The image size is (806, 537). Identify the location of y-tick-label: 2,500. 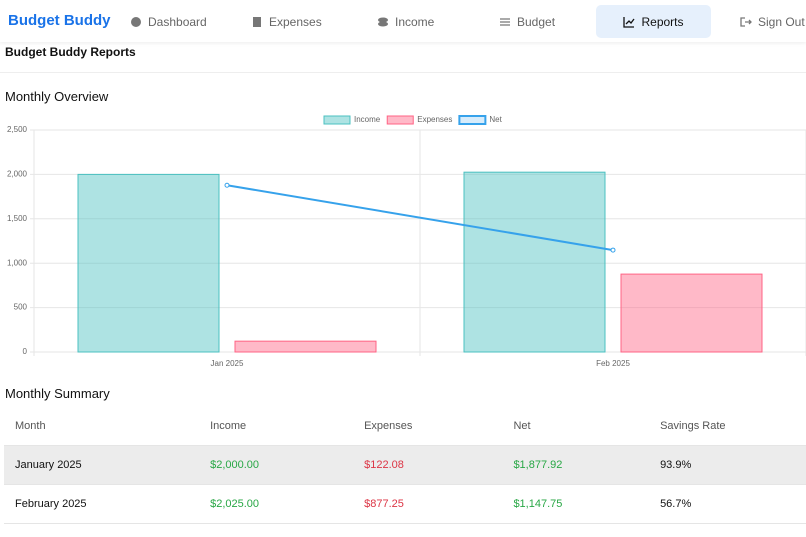
(17, 129).